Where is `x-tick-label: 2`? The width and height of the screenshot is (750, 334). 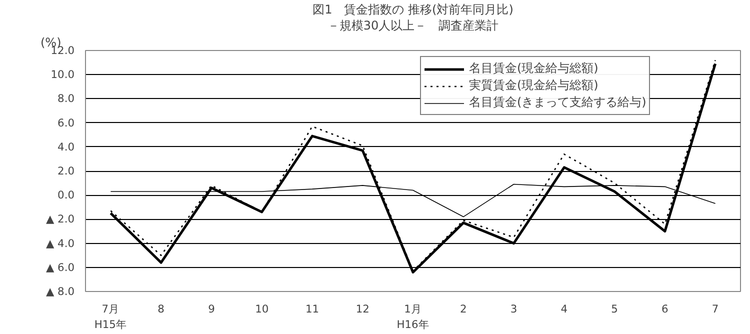 x-tick-label: 2 is located at coordinates (463, 309).